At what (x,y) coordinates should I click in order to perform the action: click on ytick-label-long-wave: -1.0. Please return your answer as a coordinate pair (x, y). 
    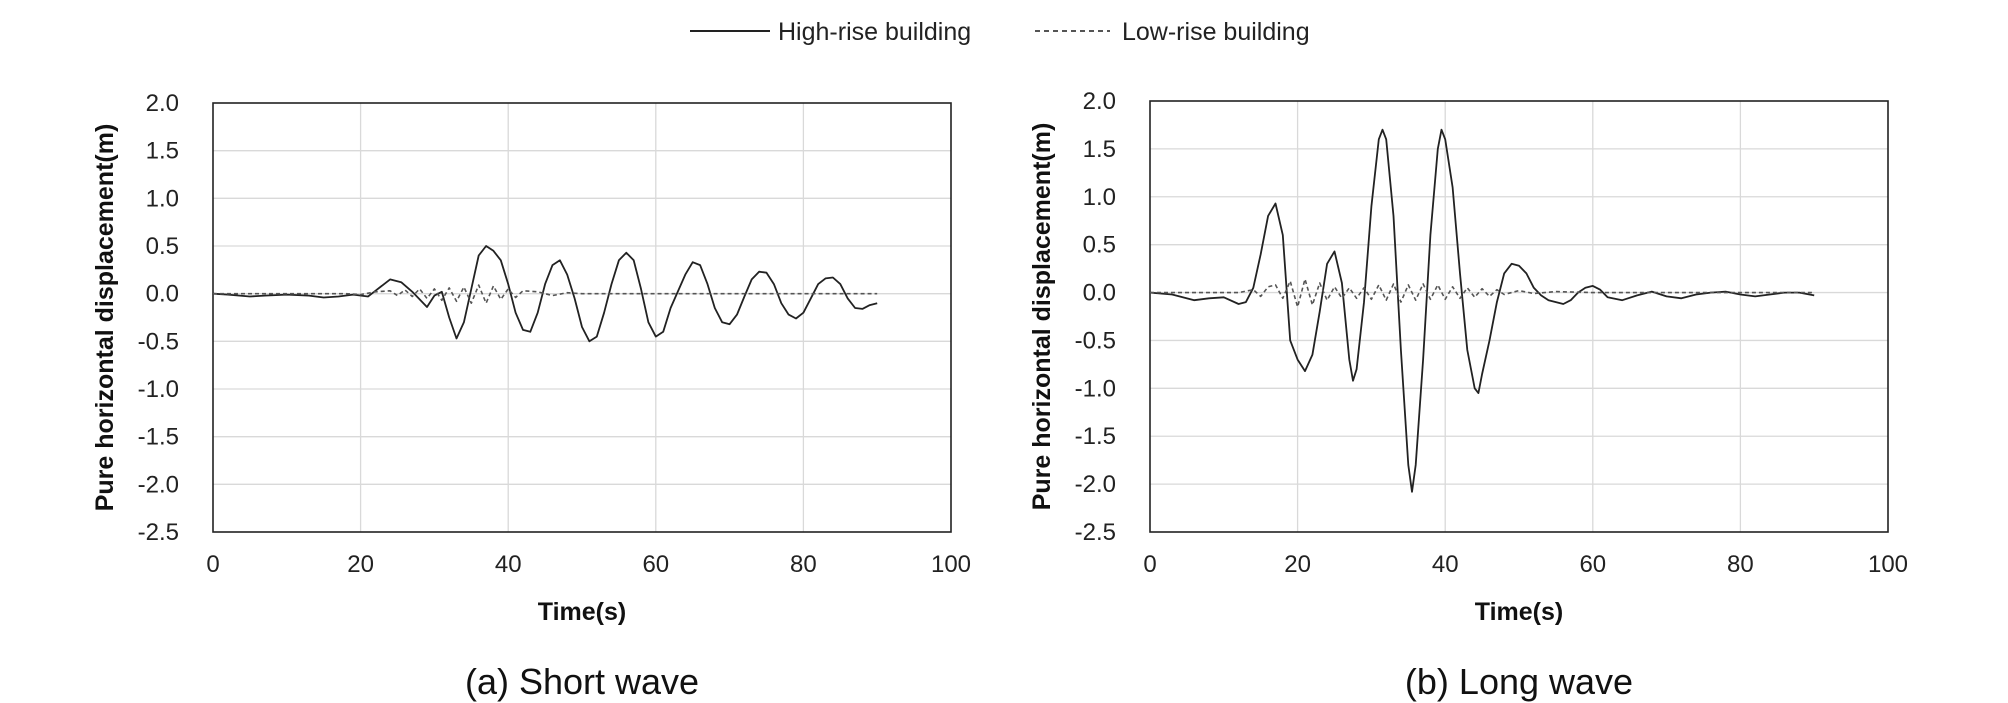
    Looking at the image, I should click on (1095, 388).